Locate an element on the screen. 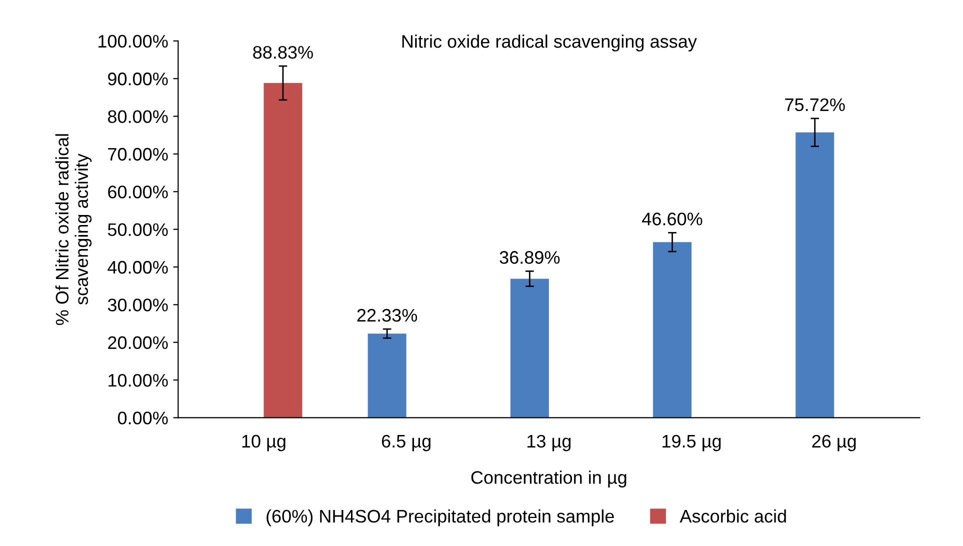 This screenshot has height=546, width=963. chart-title: Nitric oxide radical scavenging assay is located at coordinates (549, 43).